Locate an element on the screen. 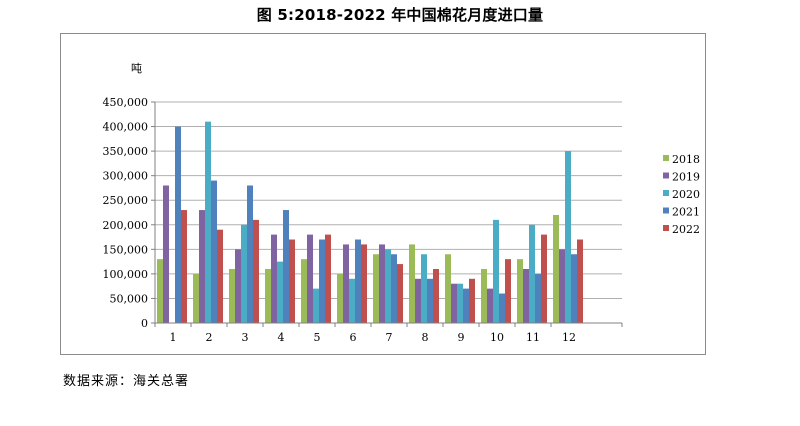  y-tick-label: 150,000 is located at coordinates (126, 249).